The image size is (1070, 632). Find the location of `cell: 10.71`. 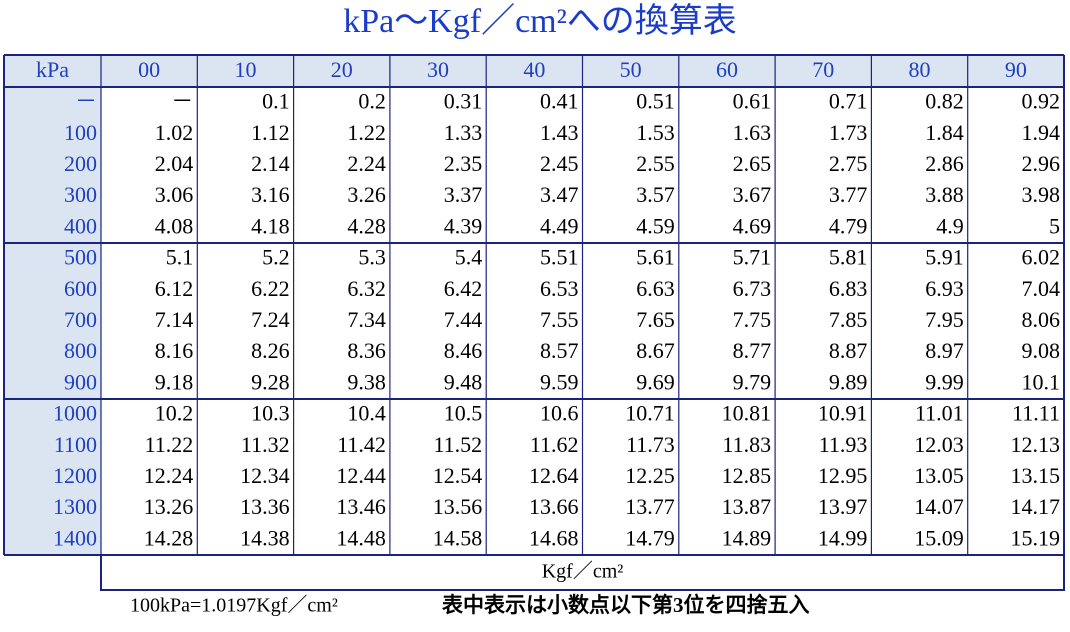

cell: 10.71 is located at coordinates (650, 413).